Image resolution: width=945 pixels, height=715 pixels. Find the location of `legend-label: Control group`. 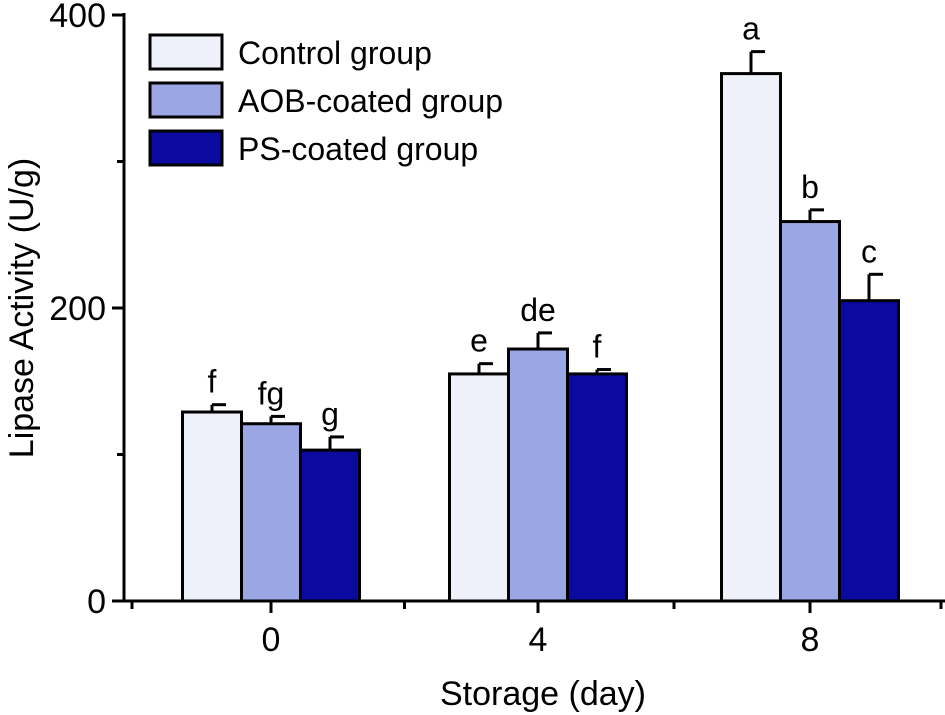

legend-label: Control group is located at coordinates (335, 53).